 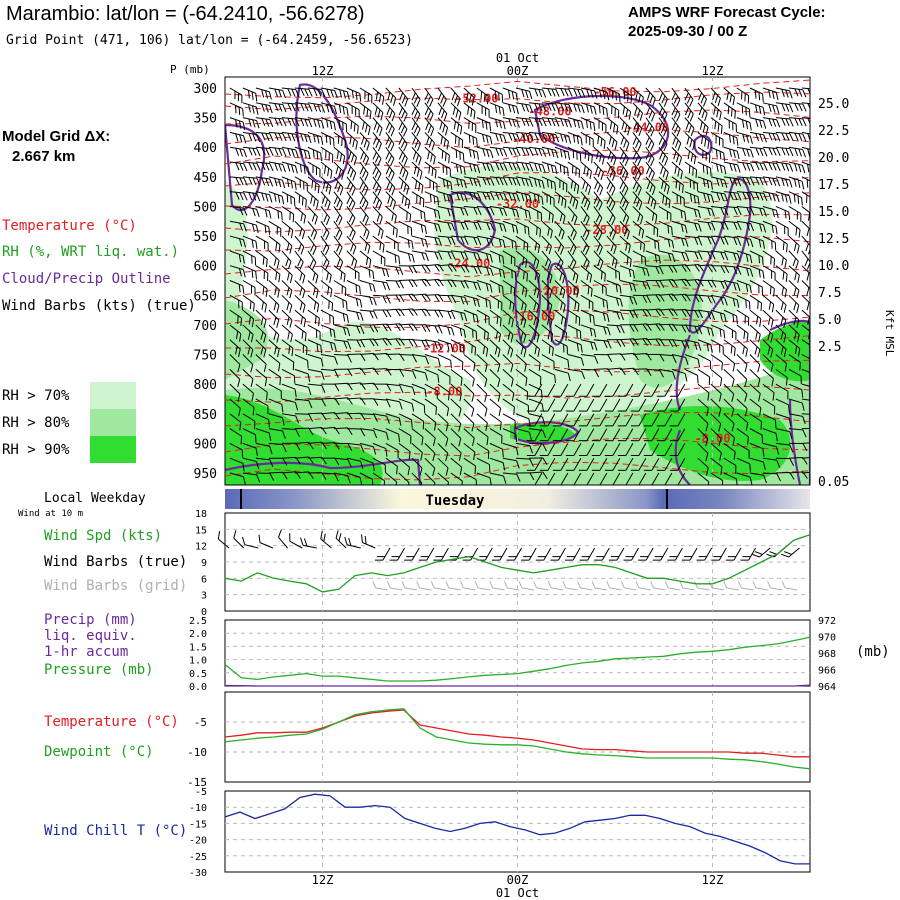 I want to click on height-tick: 5.0, so click(x=829, y=320).